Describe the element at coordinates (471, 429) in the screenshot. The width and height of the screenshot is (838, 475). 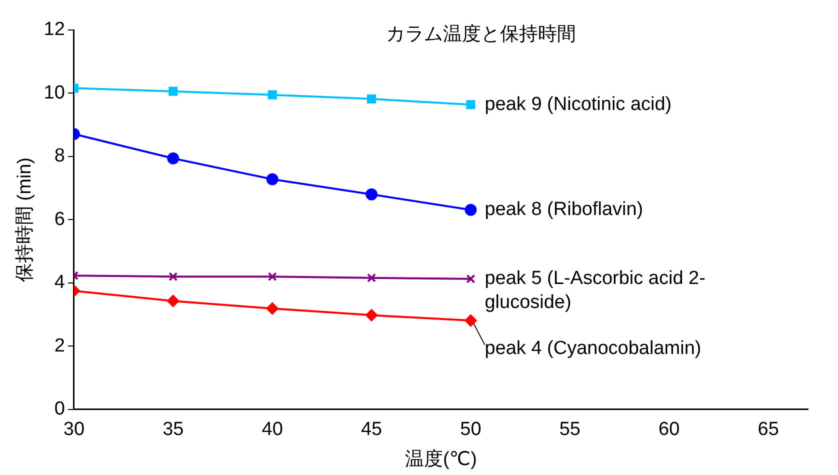
I see `x-tick-label: 50` at that location.